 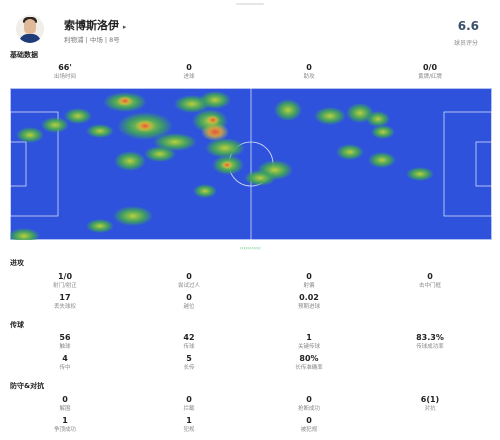 I want to click on stat-label: 抢断成功, so click(x=308, y=409).